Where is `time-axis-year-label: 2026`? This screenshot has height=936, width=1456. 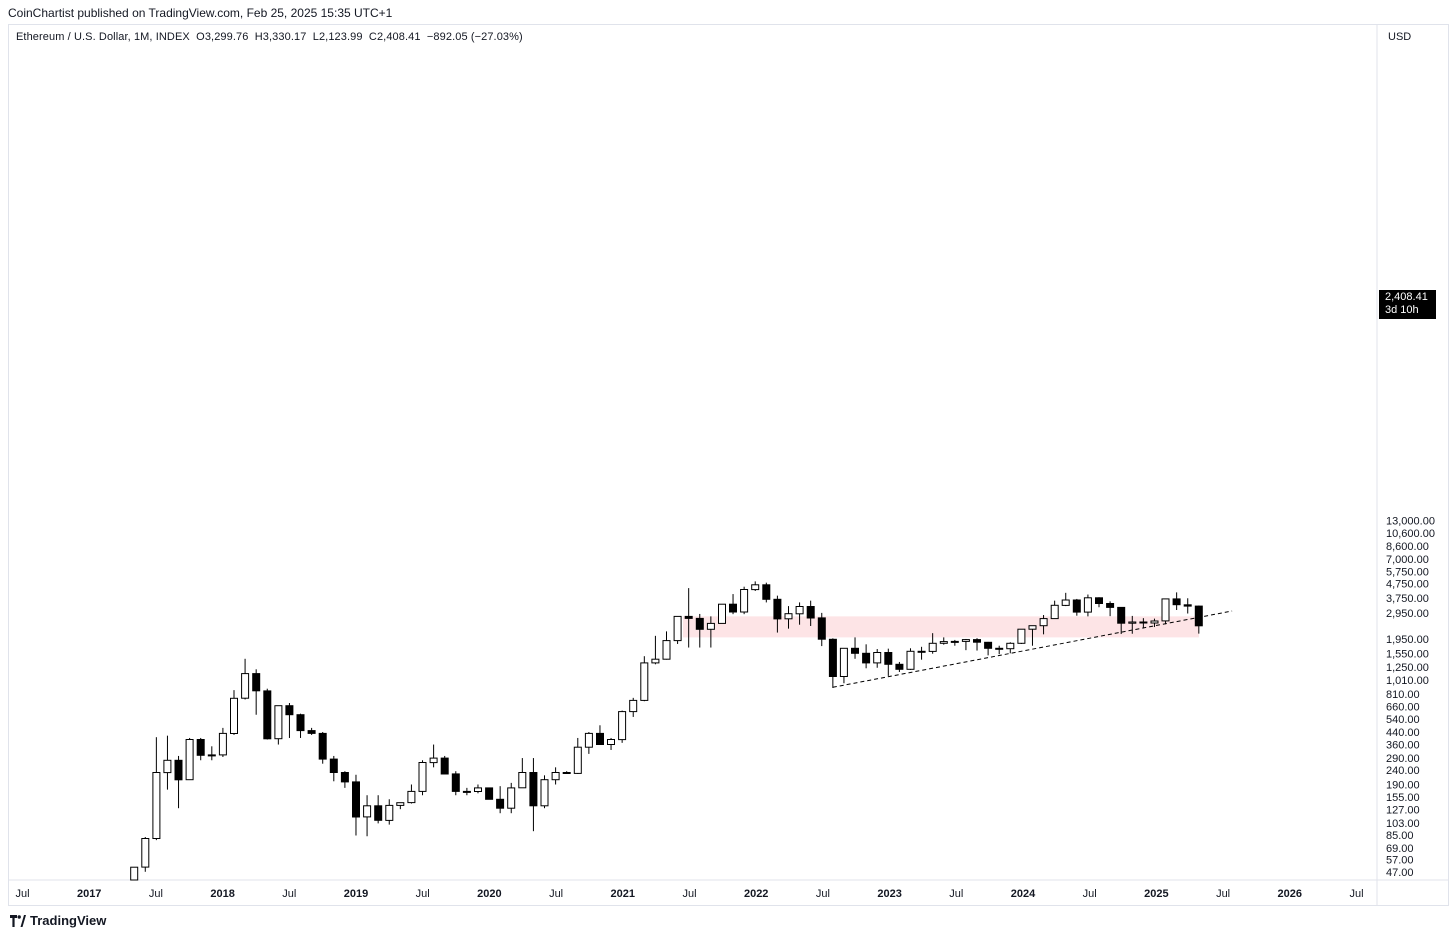
time-axis-year-label: 2026 is located at coordinates (1290, 894).